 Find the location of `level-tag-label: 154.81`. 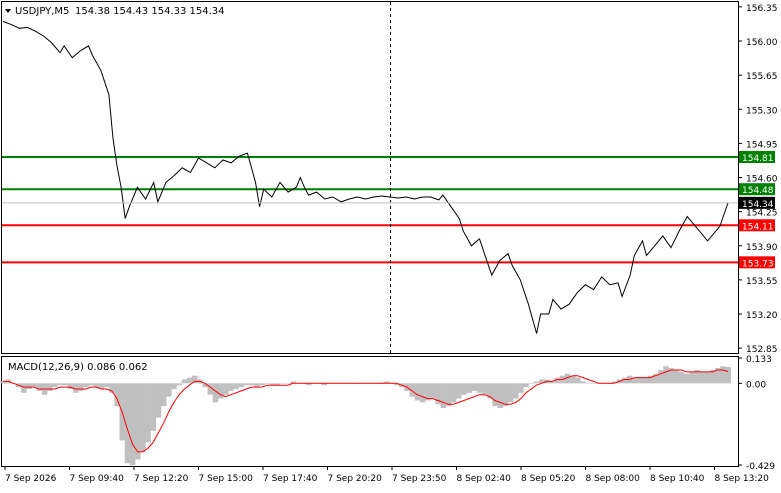

level-tag-label: 154.81 is located at coordinates (758, 159).